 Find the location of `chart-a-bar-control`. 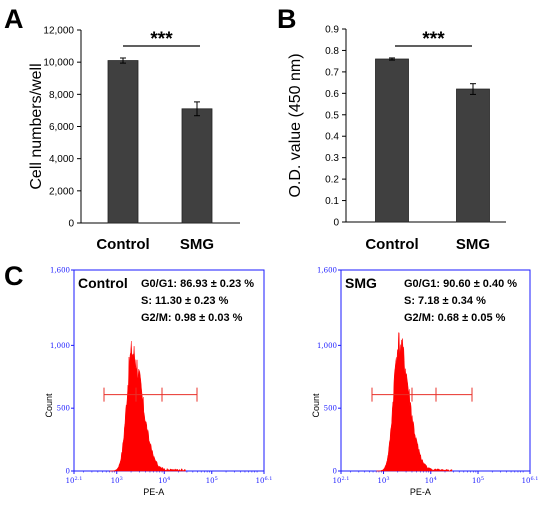

chart-a-bar-control is located at coordinates (123, 142).